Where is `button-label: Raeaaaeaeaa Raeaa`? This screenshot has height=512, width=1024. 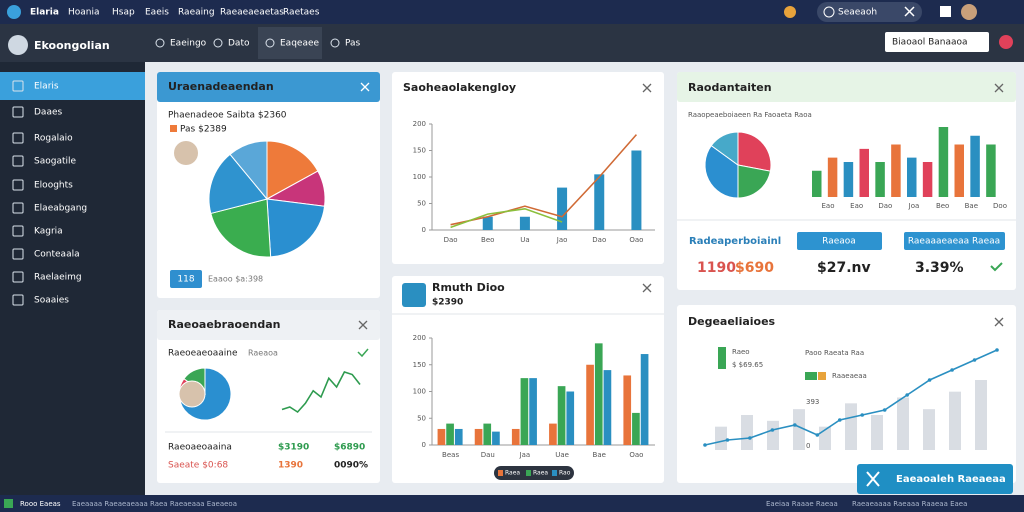 button-label: Raeaaaeaeaa Raeaa is located at coordinates (954, 242).